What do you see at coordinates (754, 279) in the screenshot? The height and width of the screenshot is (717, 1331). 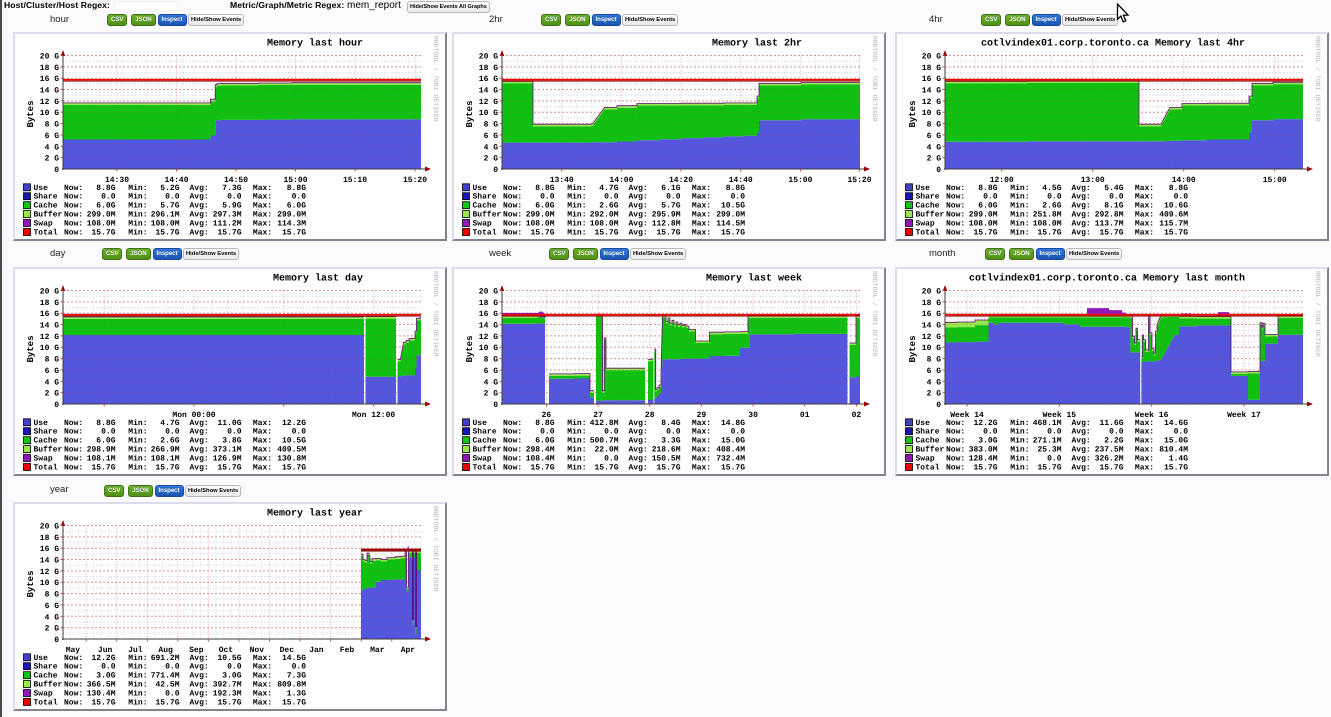 I see `svg-text: Memory last week` at bounding box center [754, 279].